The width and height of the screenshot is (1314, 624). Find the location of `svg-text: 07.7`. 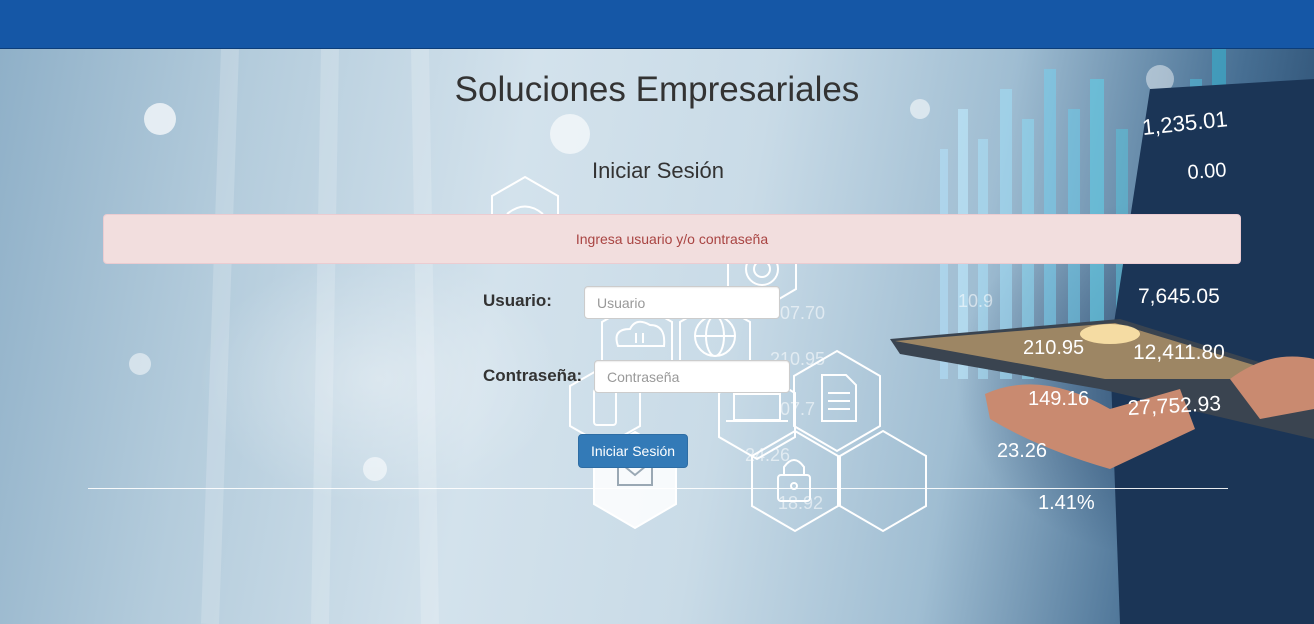

svg-text: 07.7 is located at coordinates (797, 409).